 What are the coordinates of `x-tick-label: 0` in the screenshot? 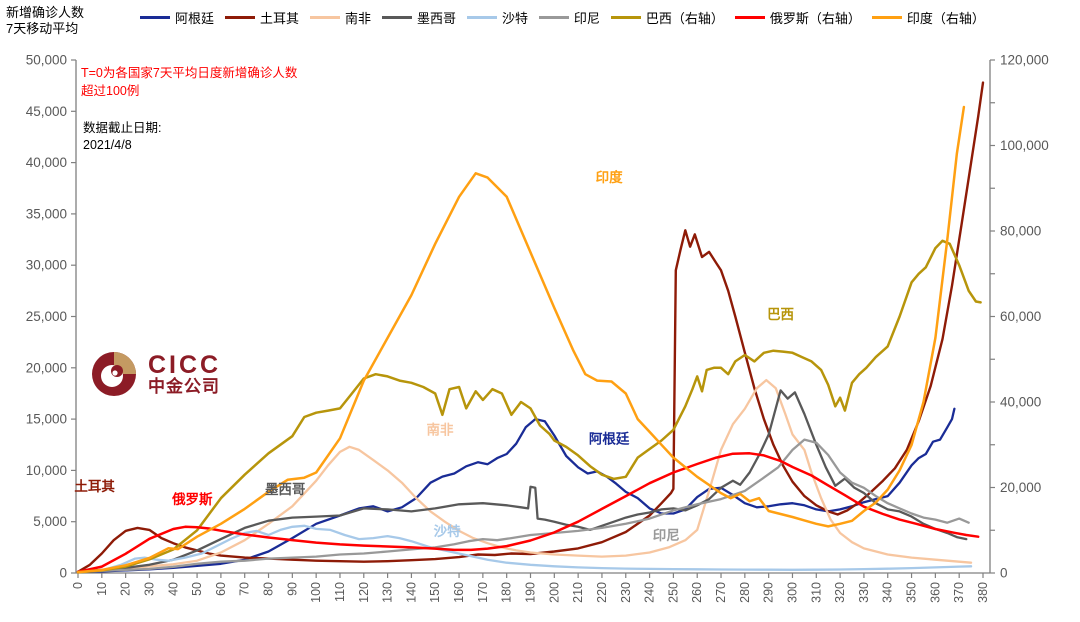 It's located at (78, 585).